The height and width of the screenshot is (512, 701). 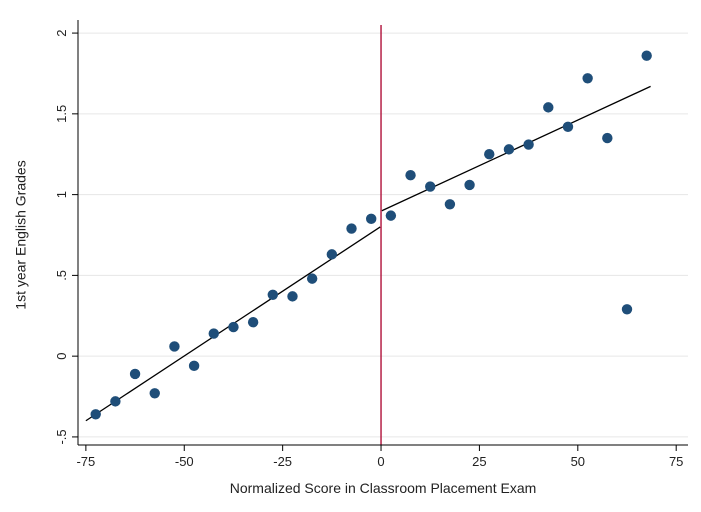 What do you see at coordinates (676, 461) in the screenshot?
I see `x-tick-label: 75` at bounding box center [676, 461].